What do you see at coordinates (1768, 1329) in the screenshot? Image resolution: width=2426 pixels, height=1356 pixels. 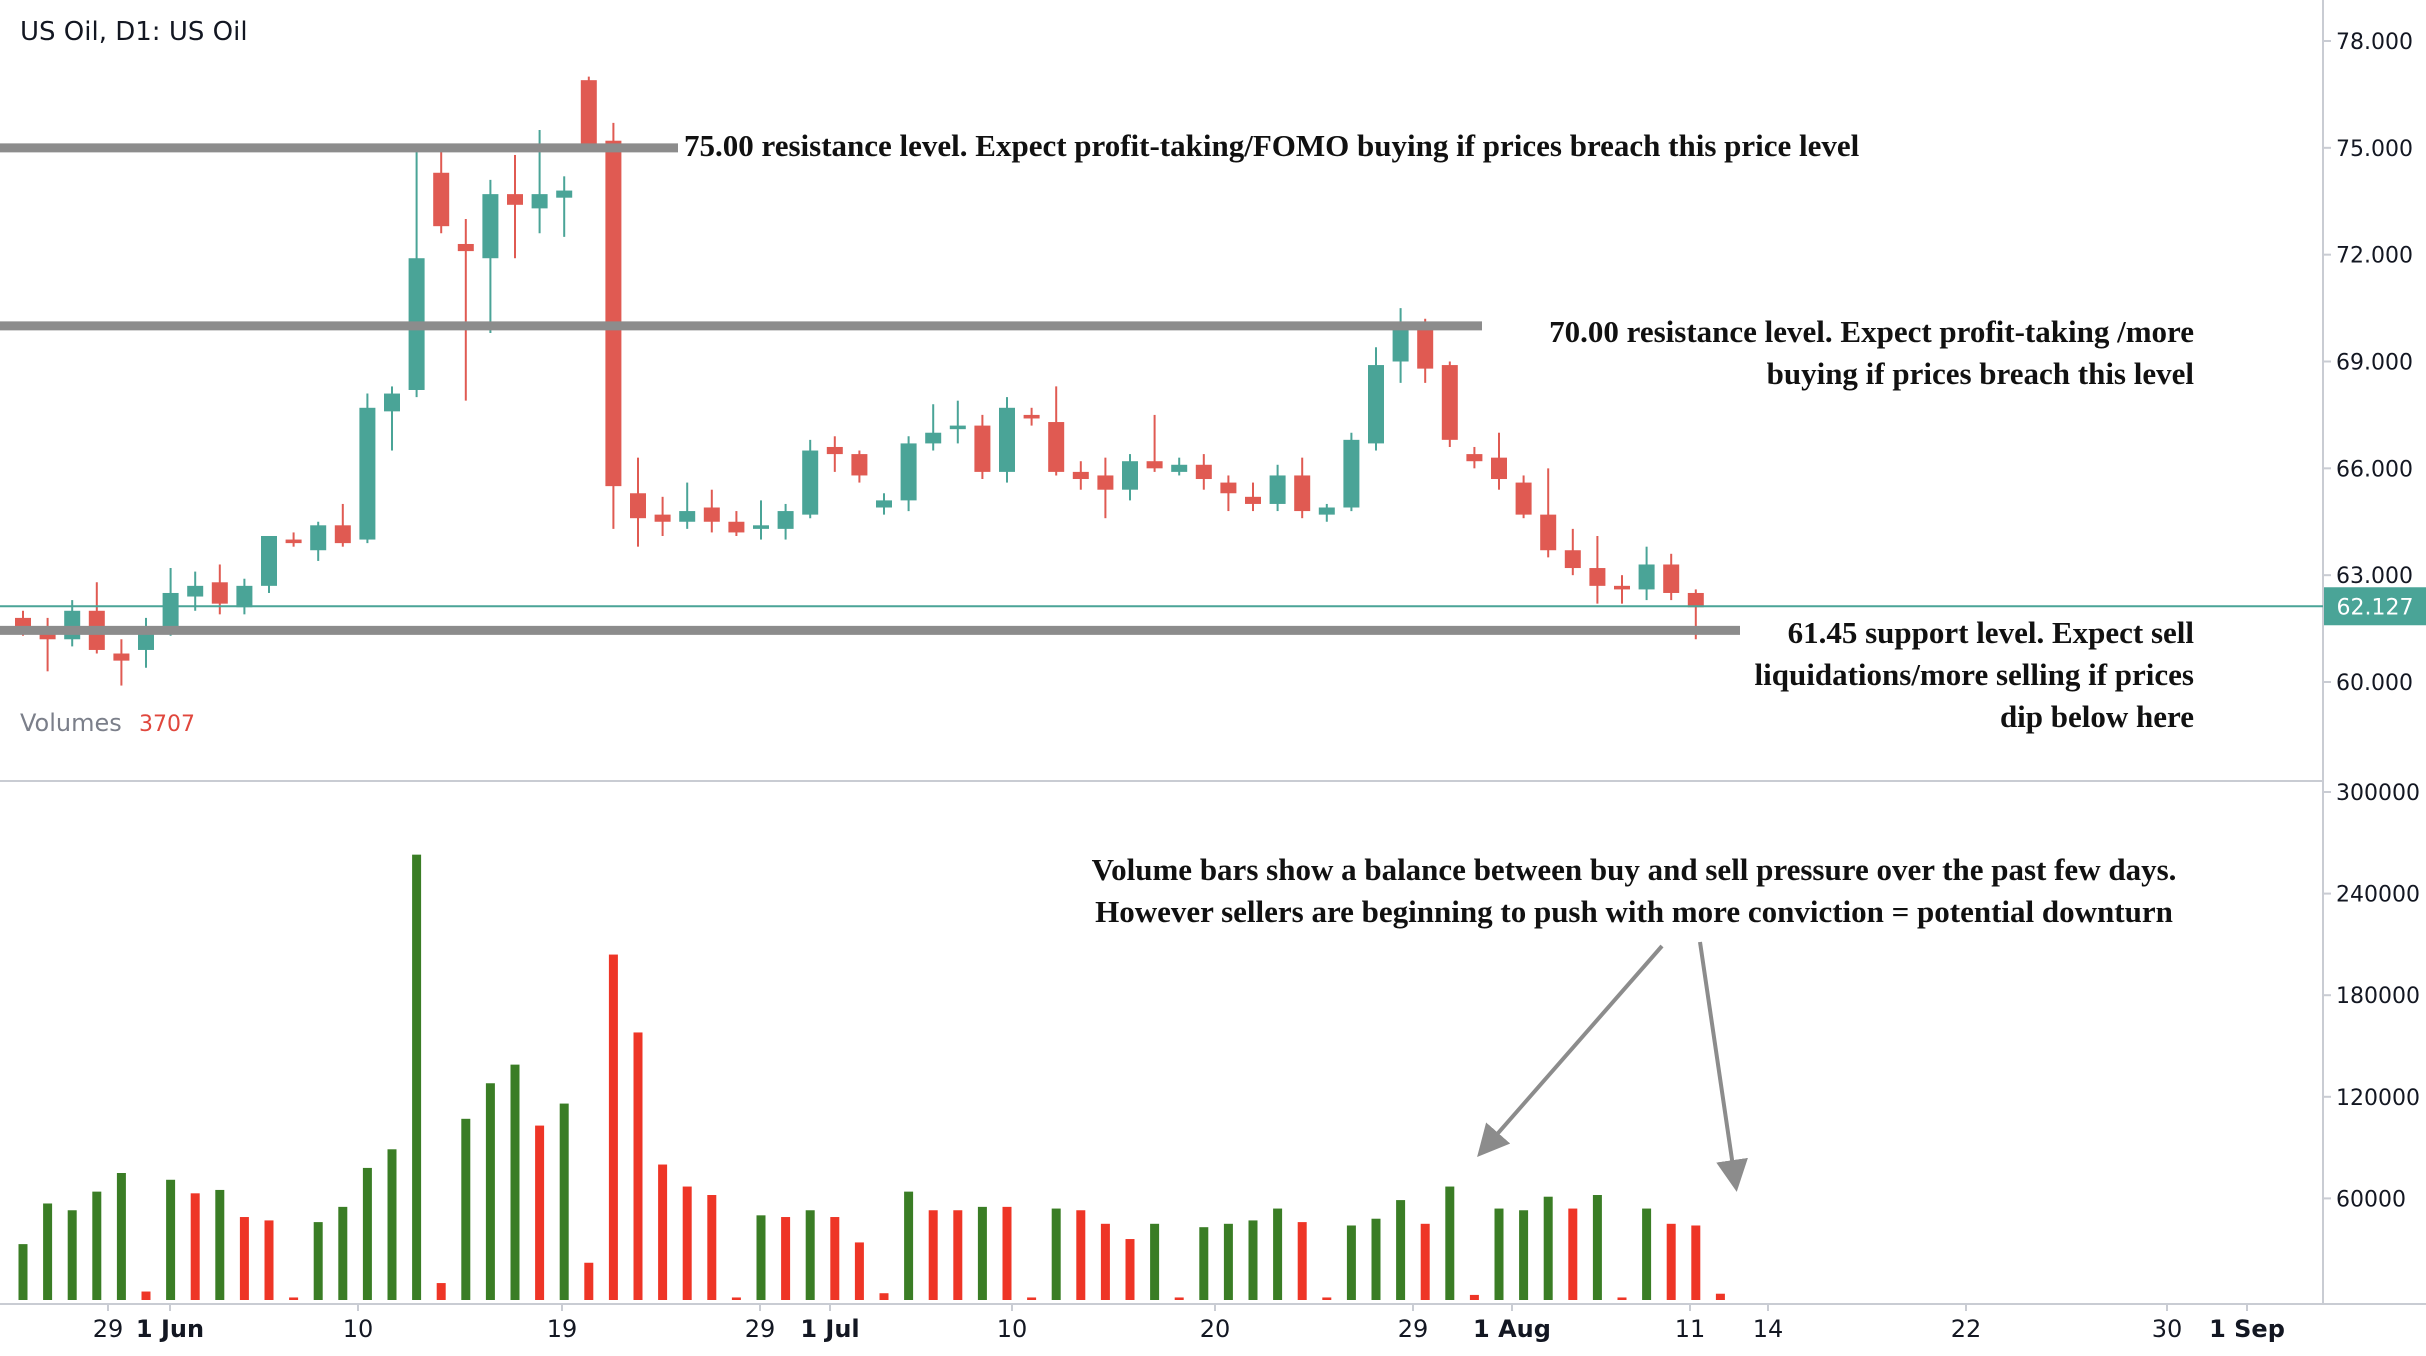 I see `time-tick-label: 14` at bounding box center [1768, 1329].